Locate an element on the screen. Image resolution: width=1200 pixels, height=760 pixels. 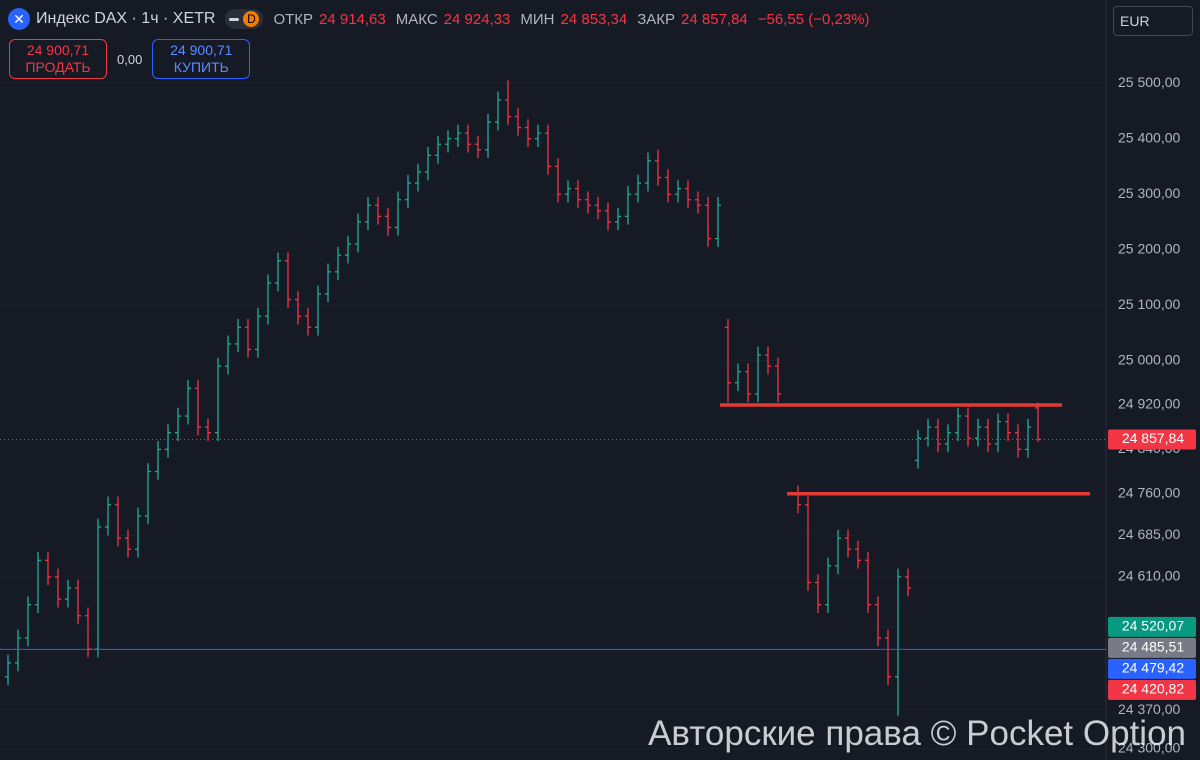
price-tag-label: 24 520,07 is located at coordinates (1153, 626).